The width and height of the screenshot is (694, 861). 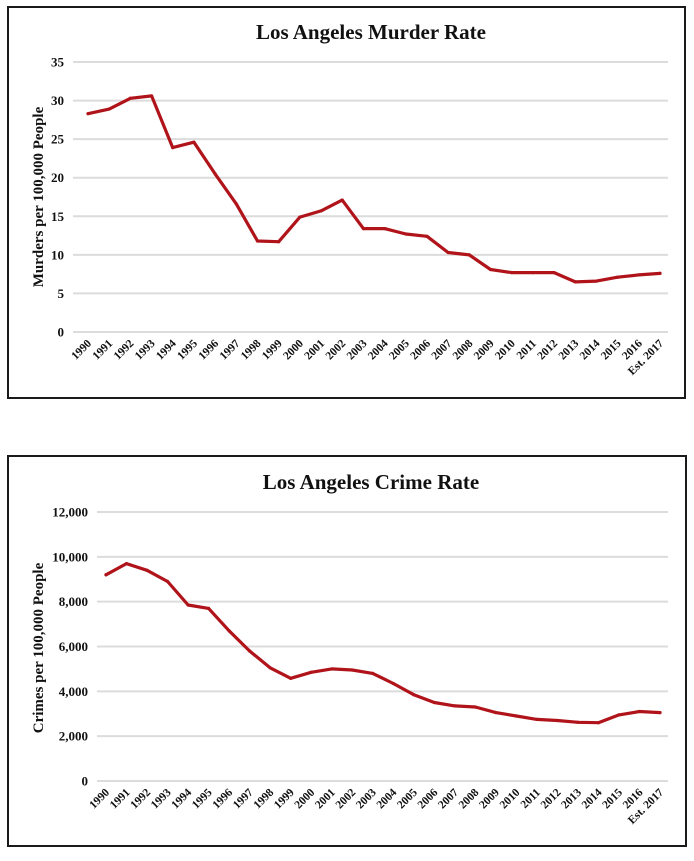 What do you see at coordinates (551, 798) in the screenshot?
I see `x-tick-label: 2012` at bounding box center [551, 798].